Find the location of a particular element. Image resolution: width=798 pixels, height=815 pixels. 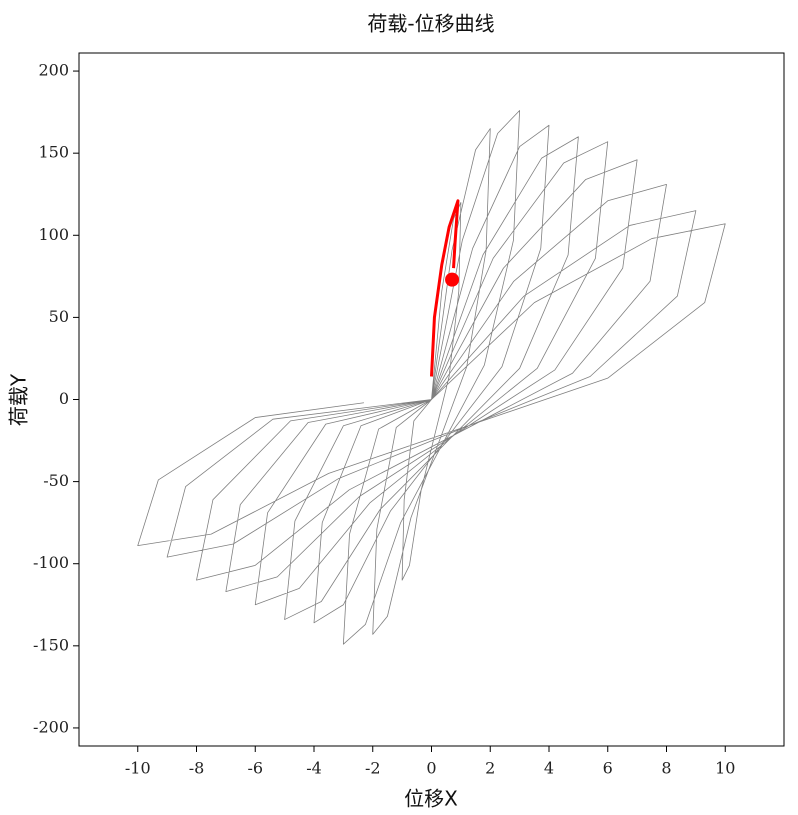

y-tick-label: -200 is located at coordinates (51, 726).